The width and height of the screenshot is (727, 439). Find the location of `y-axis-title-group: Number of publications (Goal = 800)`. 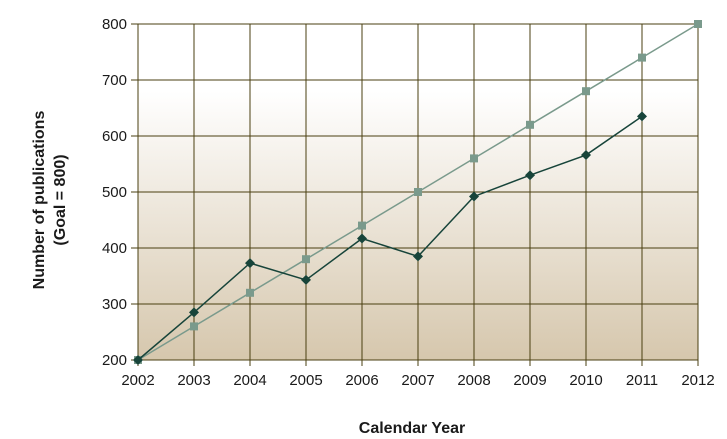

y-axis-title-group: Number of publications (Goal = 800) is located at coordinates (50, 200).